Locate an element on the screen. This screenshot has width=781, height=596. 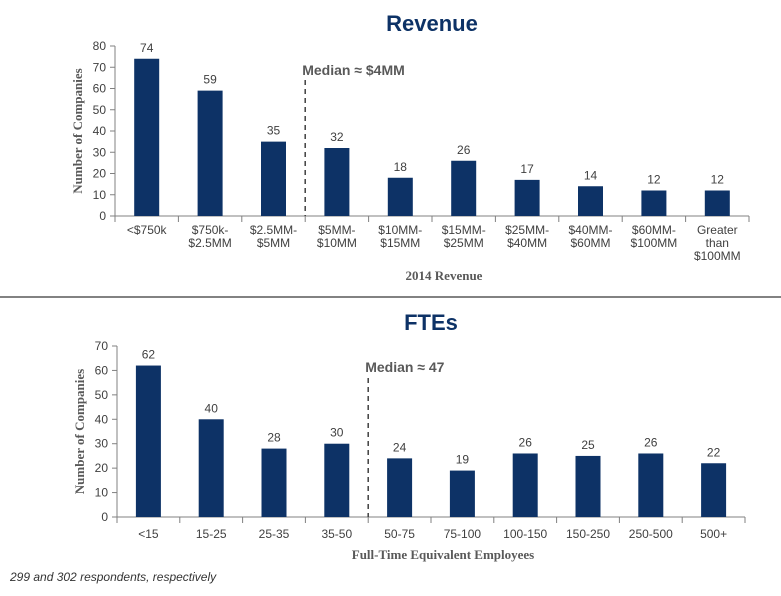
revenue-bar-15mm-25mm is located at coordinates (464, 188).